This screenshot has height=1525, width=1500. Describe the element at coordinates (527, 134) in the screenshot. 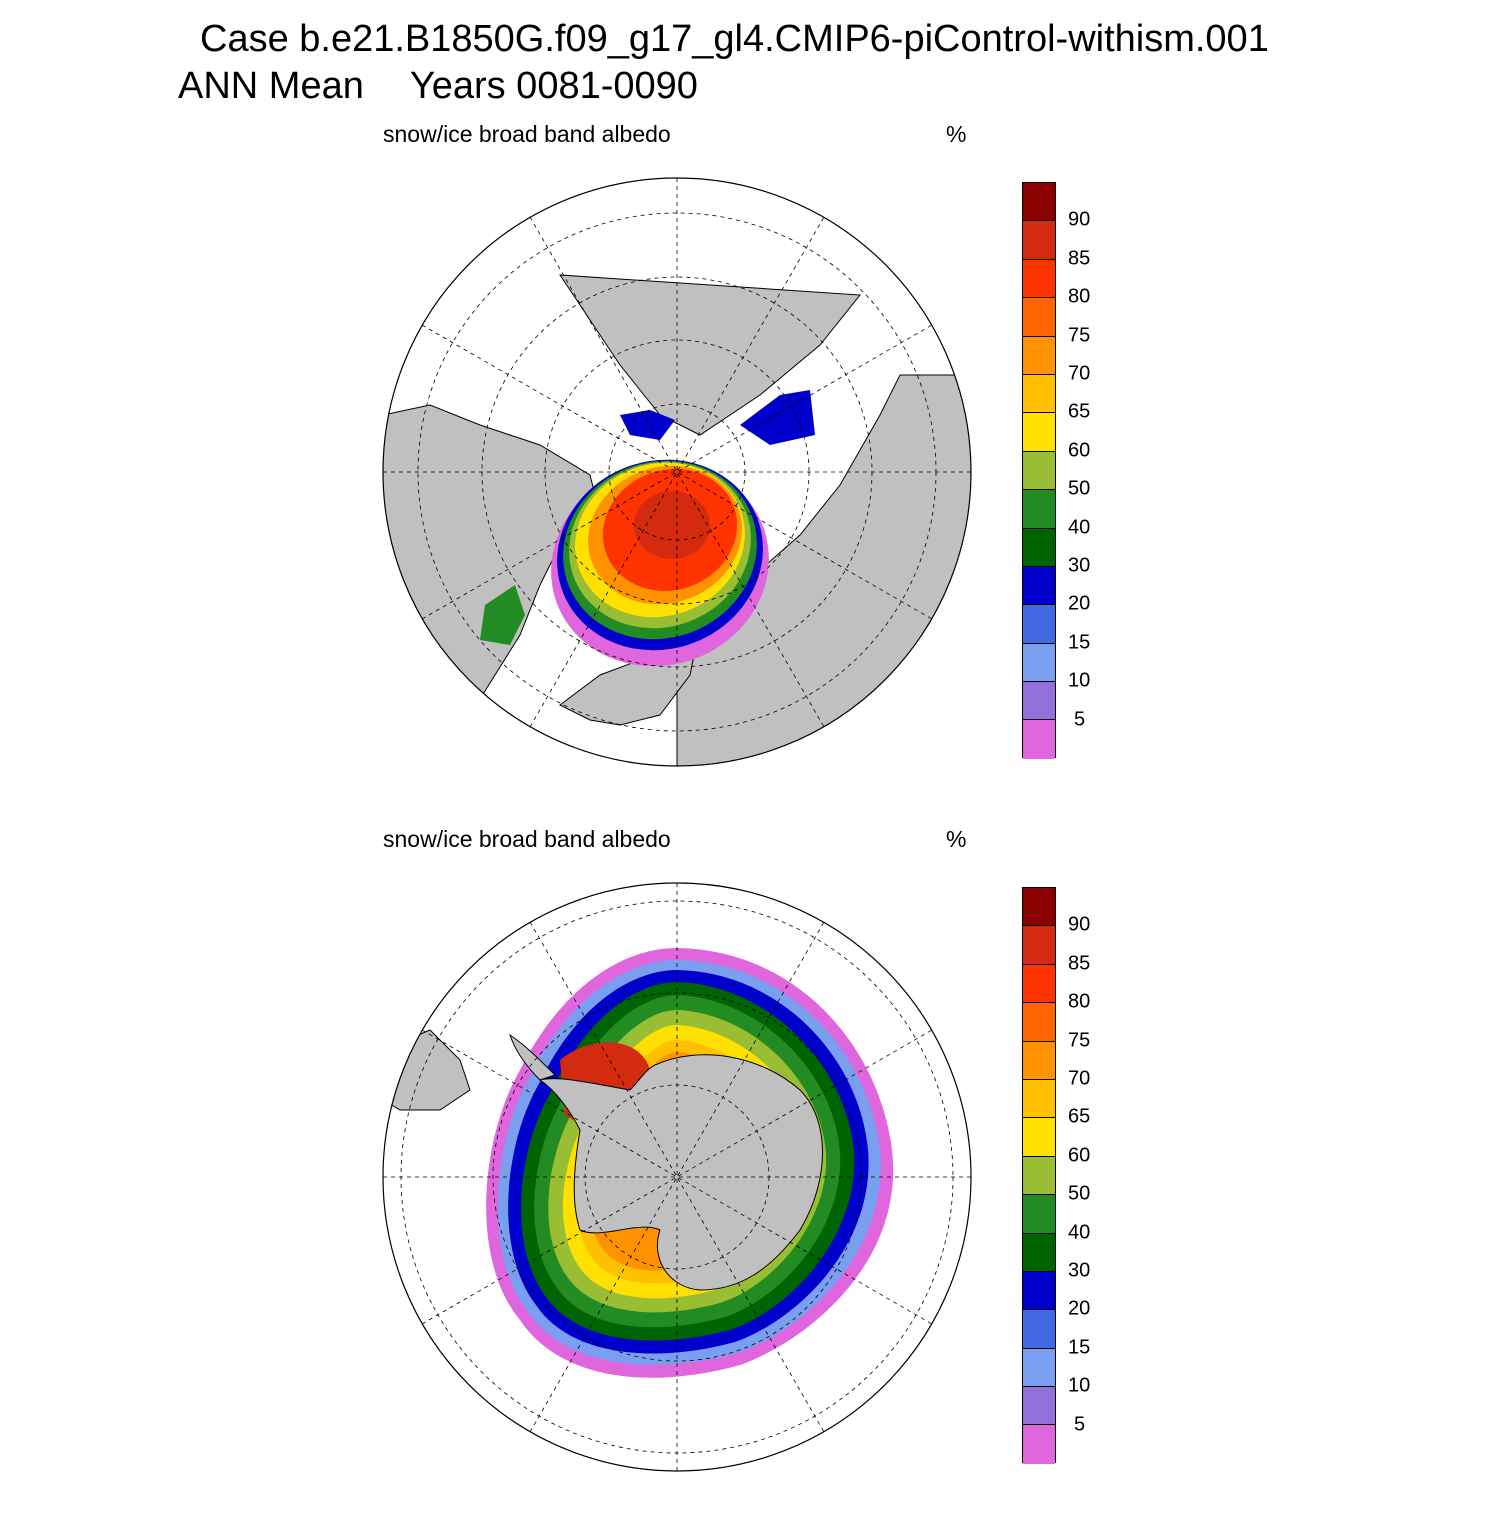

I see `north-panel-title: snow/ice broad band albedo` at that location.